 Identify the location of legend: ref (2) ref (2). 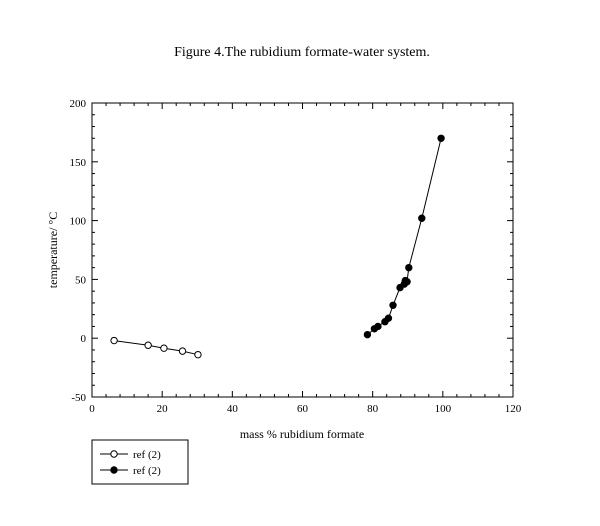
(140, 462).